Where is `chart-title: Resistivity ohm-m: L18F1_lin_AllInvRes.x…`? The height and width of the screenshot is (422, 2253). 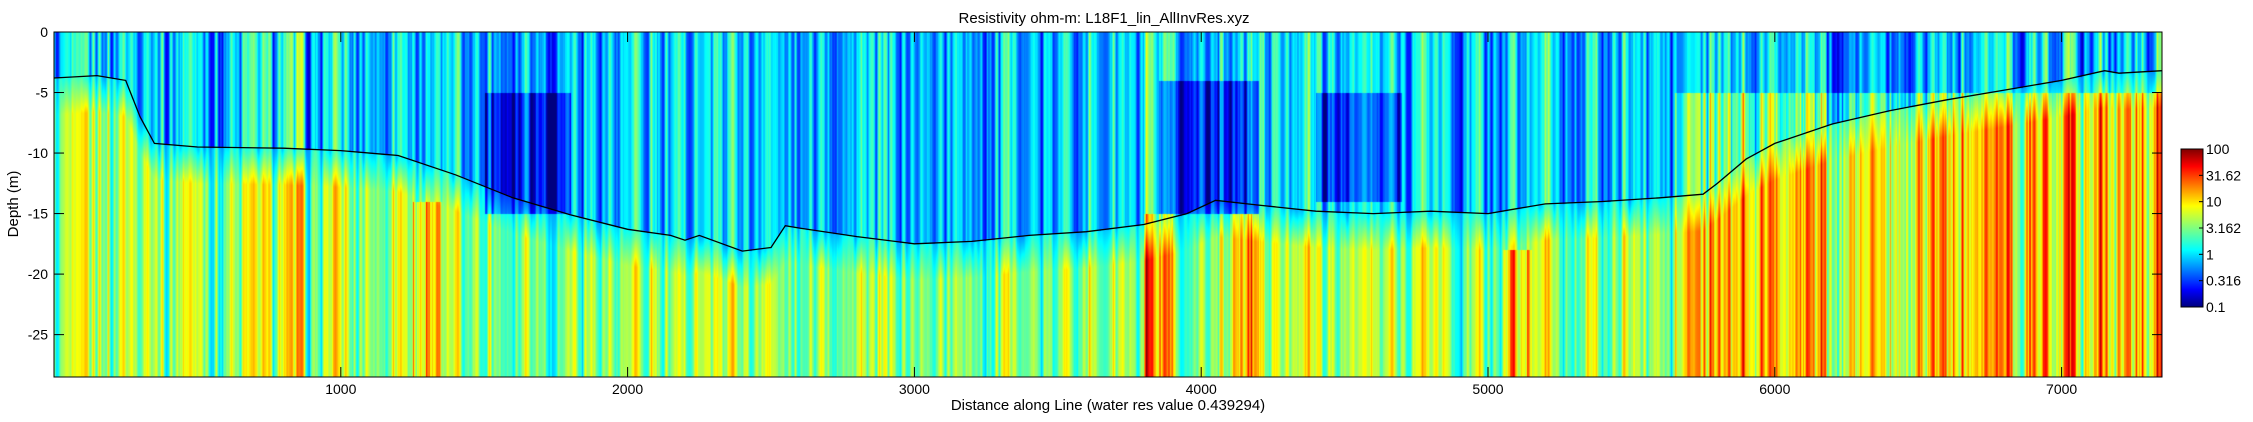 chart-title: Resistivity ohm-m: L18F1_lin_AllInvRes.x… is located at coordinates (1104, 18).